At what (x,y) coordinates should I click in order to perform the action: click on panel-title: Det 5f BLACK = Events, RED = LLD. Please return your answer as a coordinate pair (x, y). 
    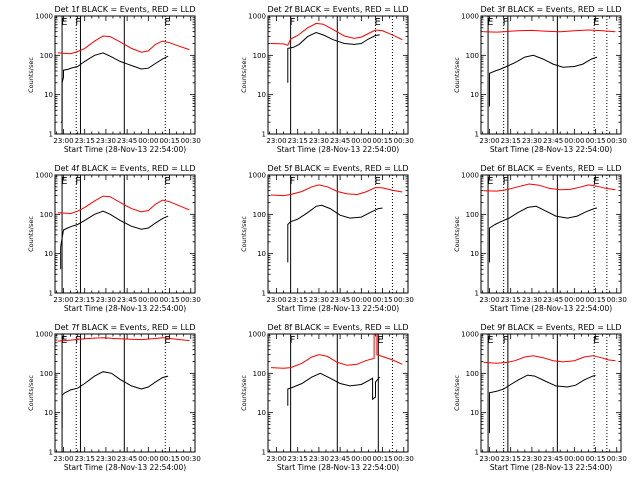
    Looking at the image, I should click on (337, 168).